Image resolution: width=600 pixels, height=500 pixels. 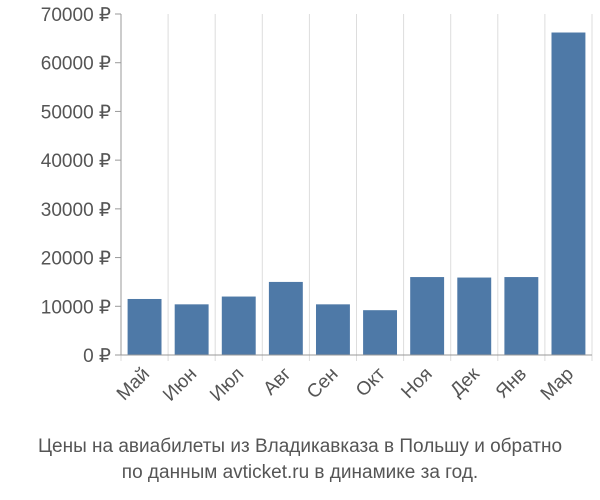 What do you see at coordinates (76, 307) in the screenshot?
I see `y-tick-label: 10000 ₽` at bounding box center [76, 307].